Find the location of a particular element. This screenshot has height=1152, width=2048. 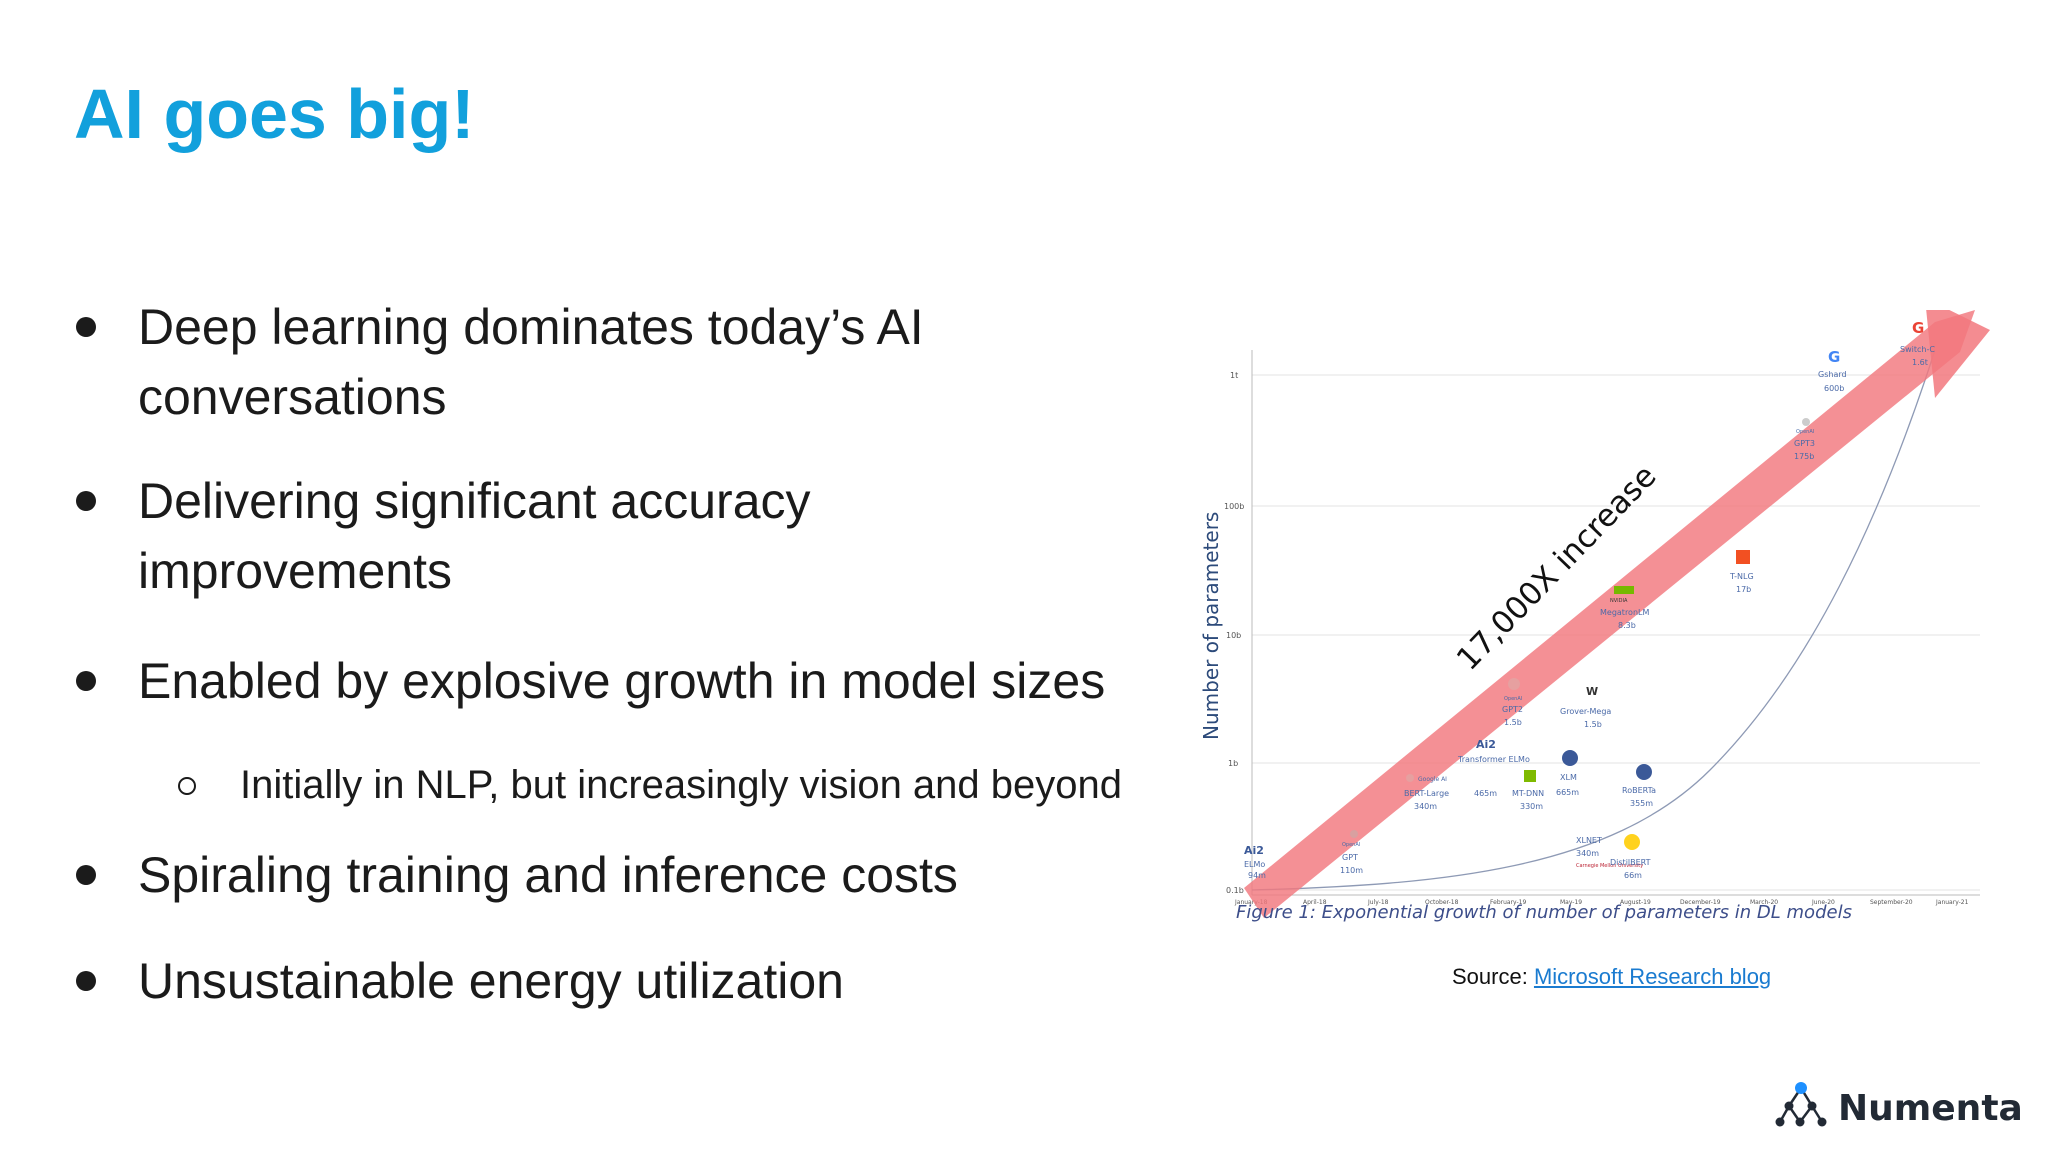

x-tick-label: September-20 is located at coordinates (1891, 902).